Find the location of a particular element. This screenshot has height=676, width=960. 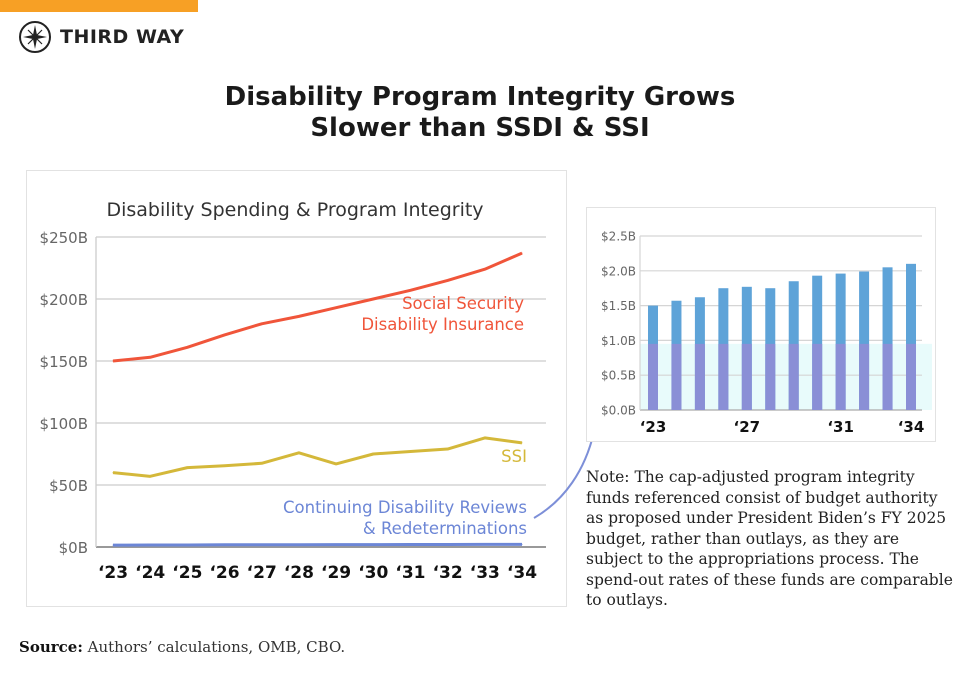

logo: THIRD WAY is located at coordinates (101, 37).